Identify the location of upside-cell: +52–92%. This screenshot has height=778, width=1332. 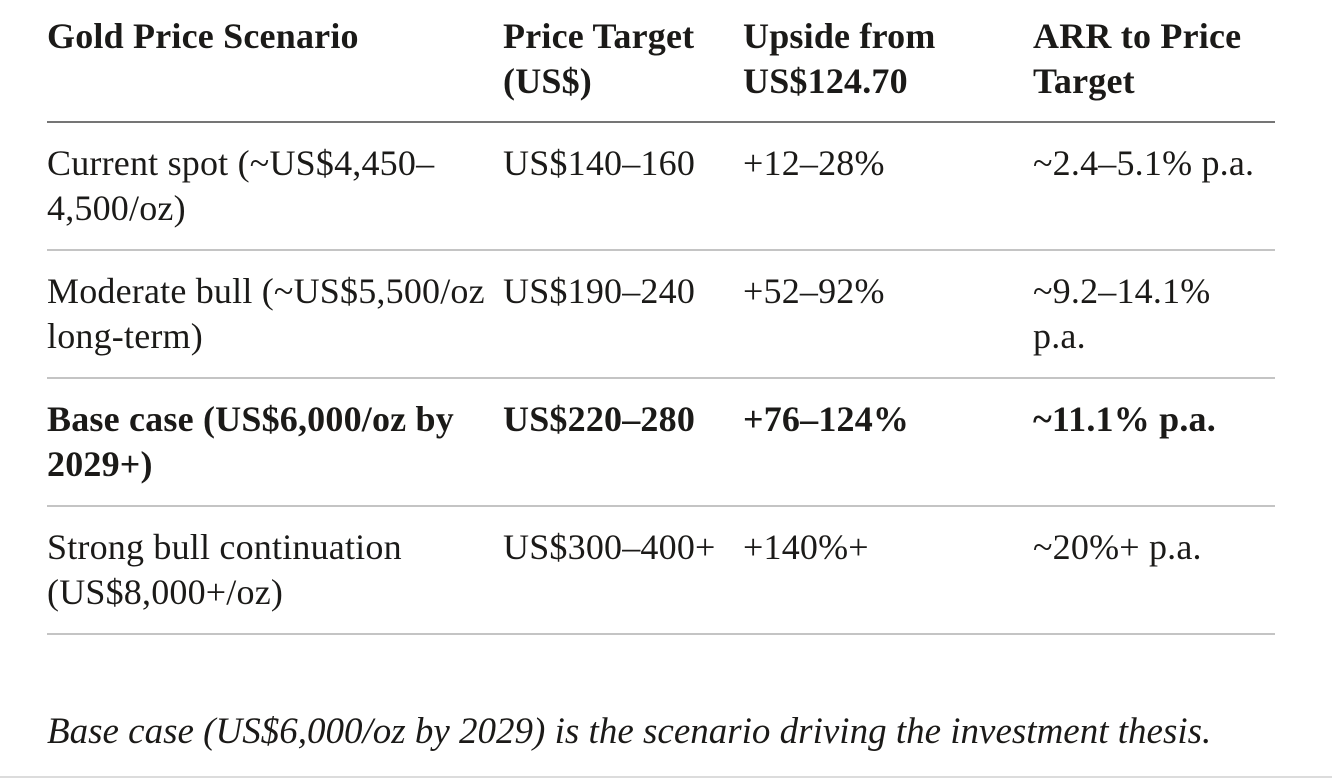
(814, 291).